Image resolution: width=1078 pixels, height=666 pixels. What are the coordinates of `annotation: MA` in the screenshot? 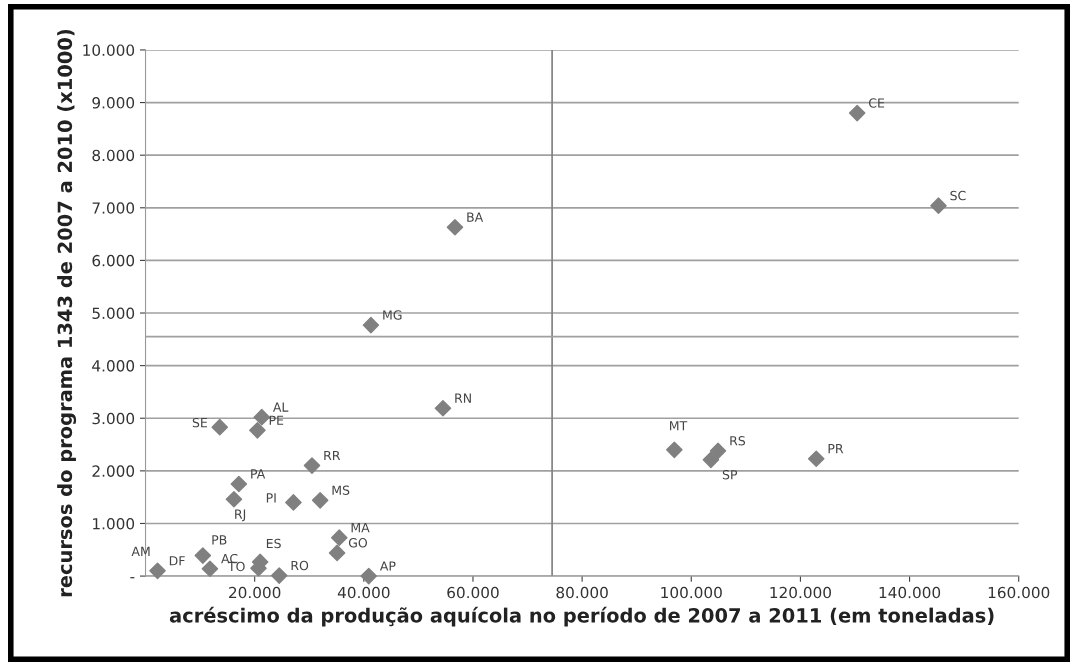 It's located at (360, 528).